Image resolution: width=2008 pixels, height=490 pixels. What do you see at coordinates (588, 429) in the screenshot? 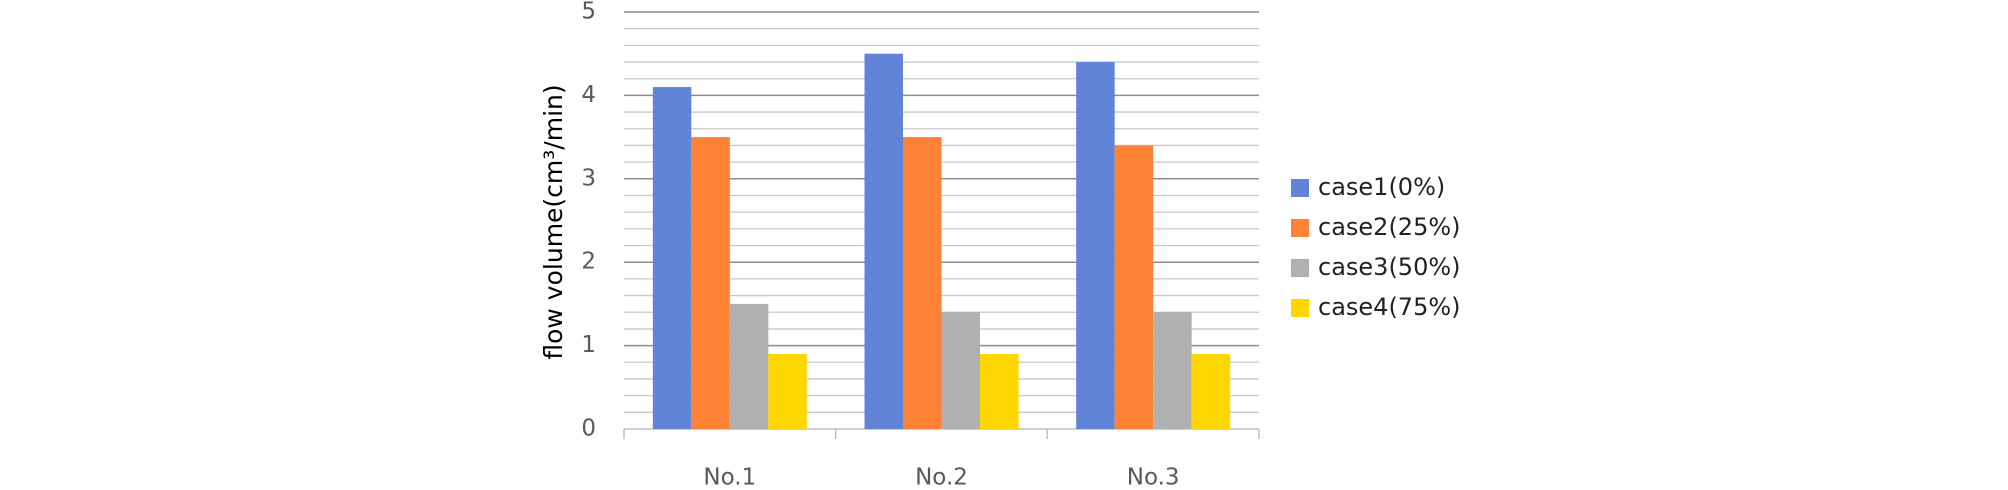
I see `y-tick-label: 0` at bounding box center [588, 429].